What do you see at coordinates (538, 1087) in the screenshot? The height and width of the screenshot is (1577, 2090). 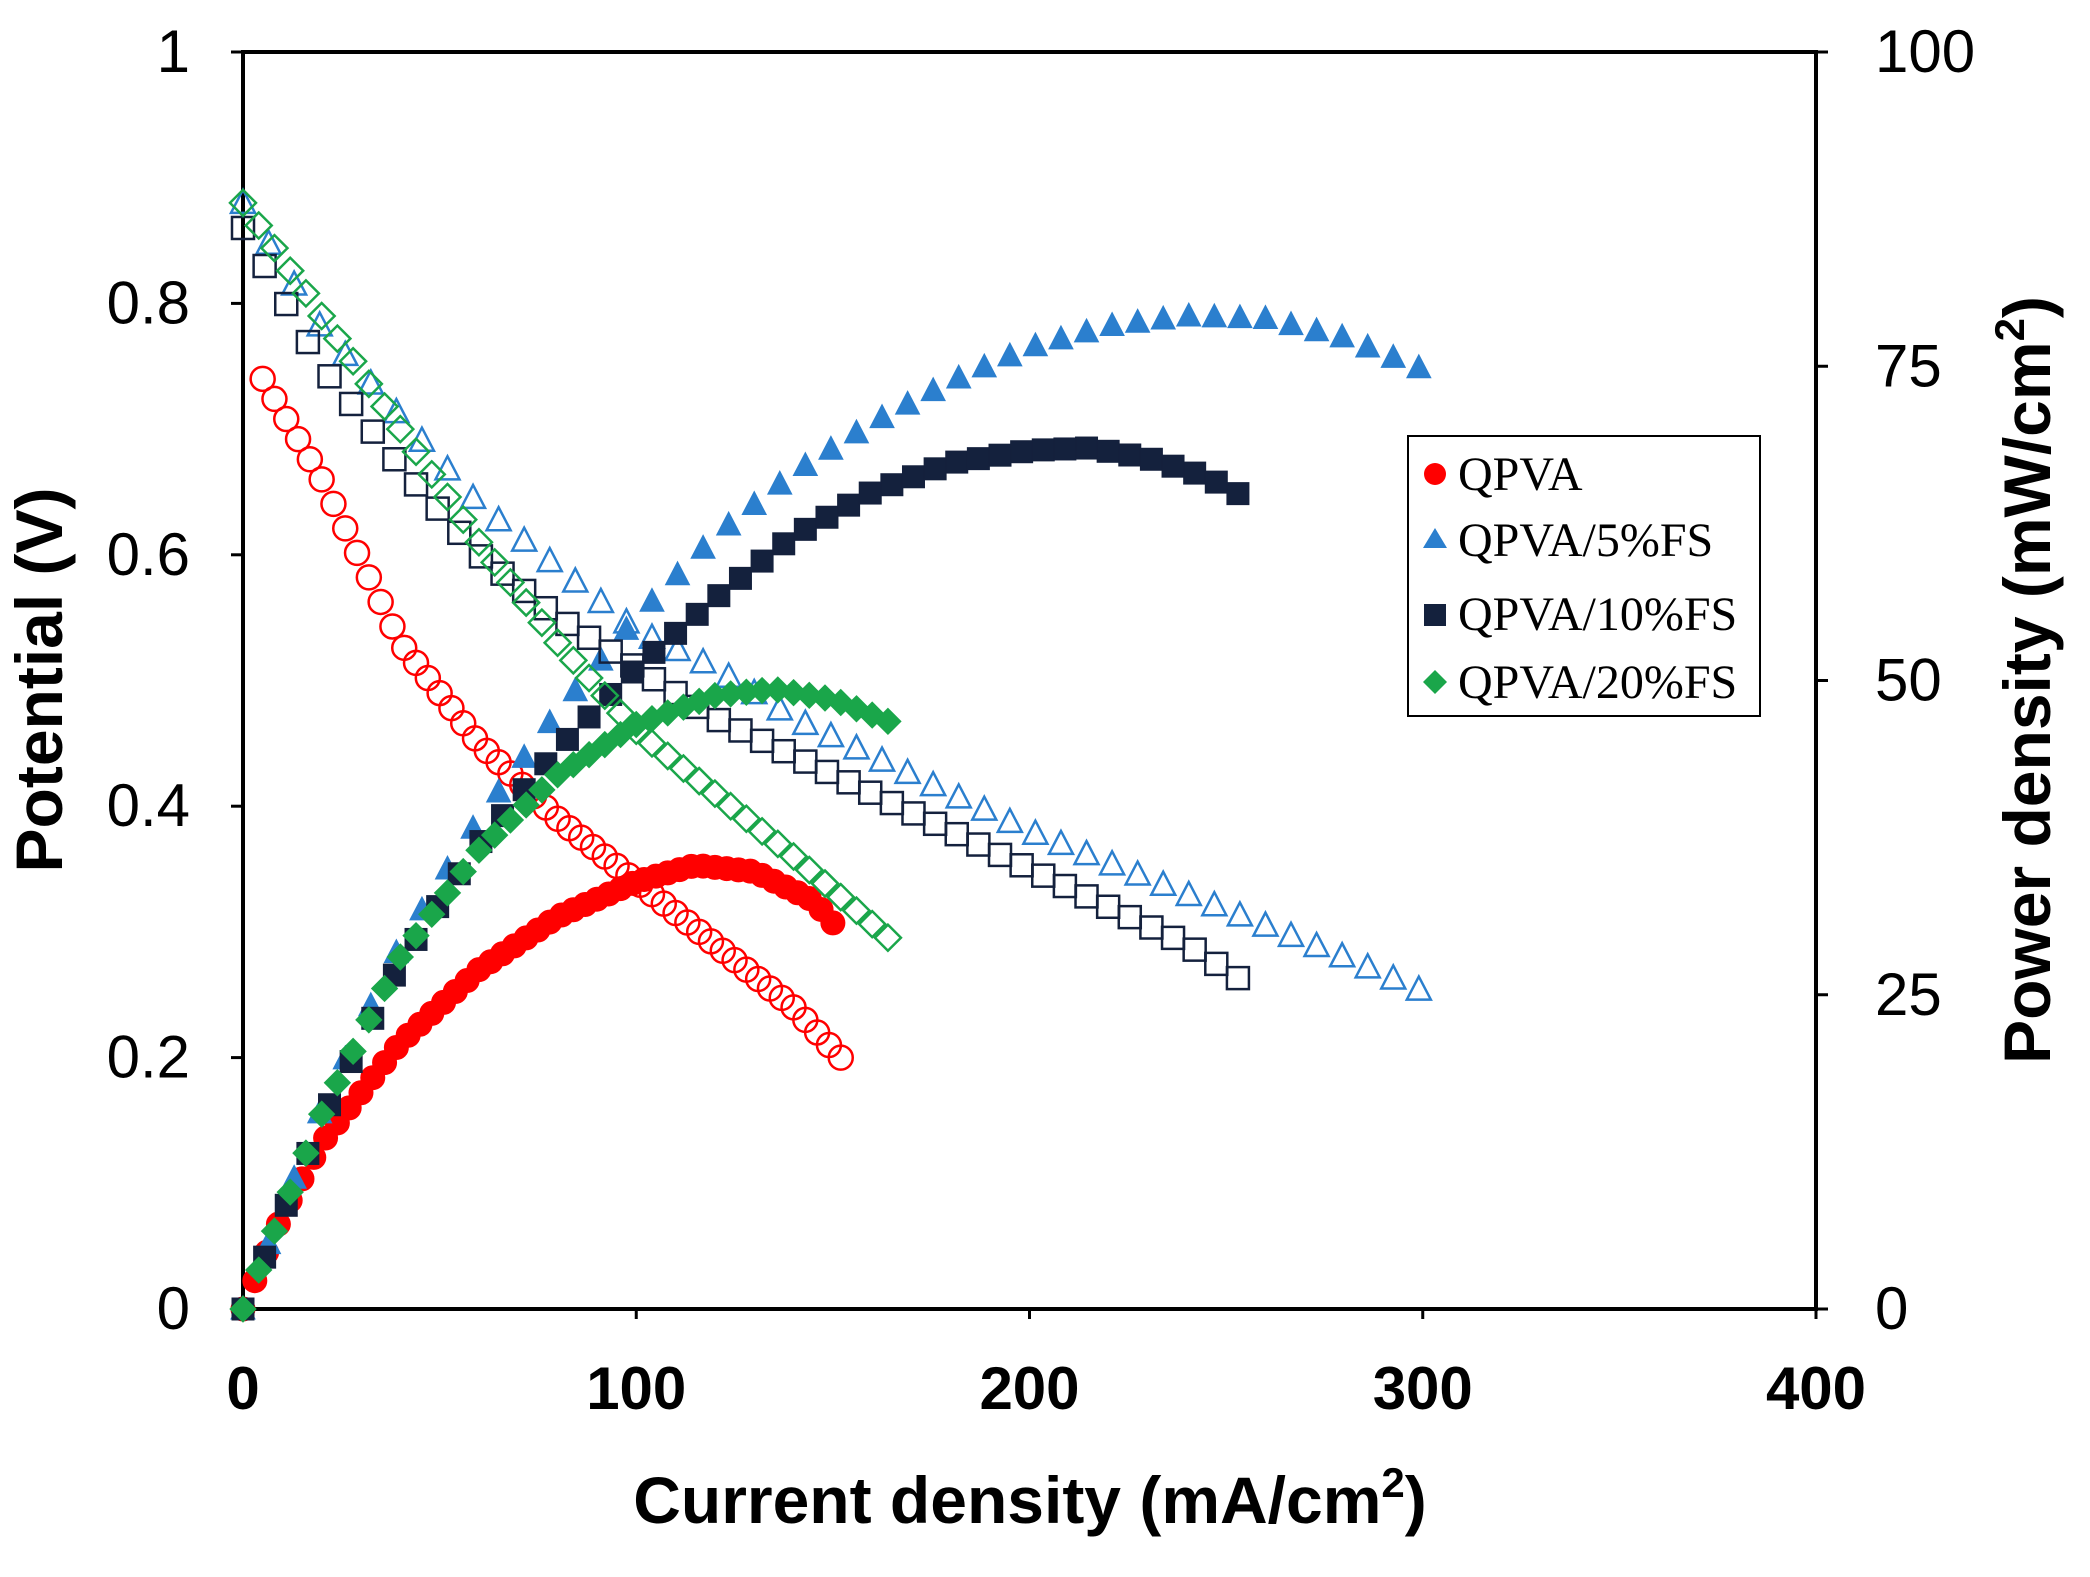 I see `power-curve` at bounding box center [538, 1087].